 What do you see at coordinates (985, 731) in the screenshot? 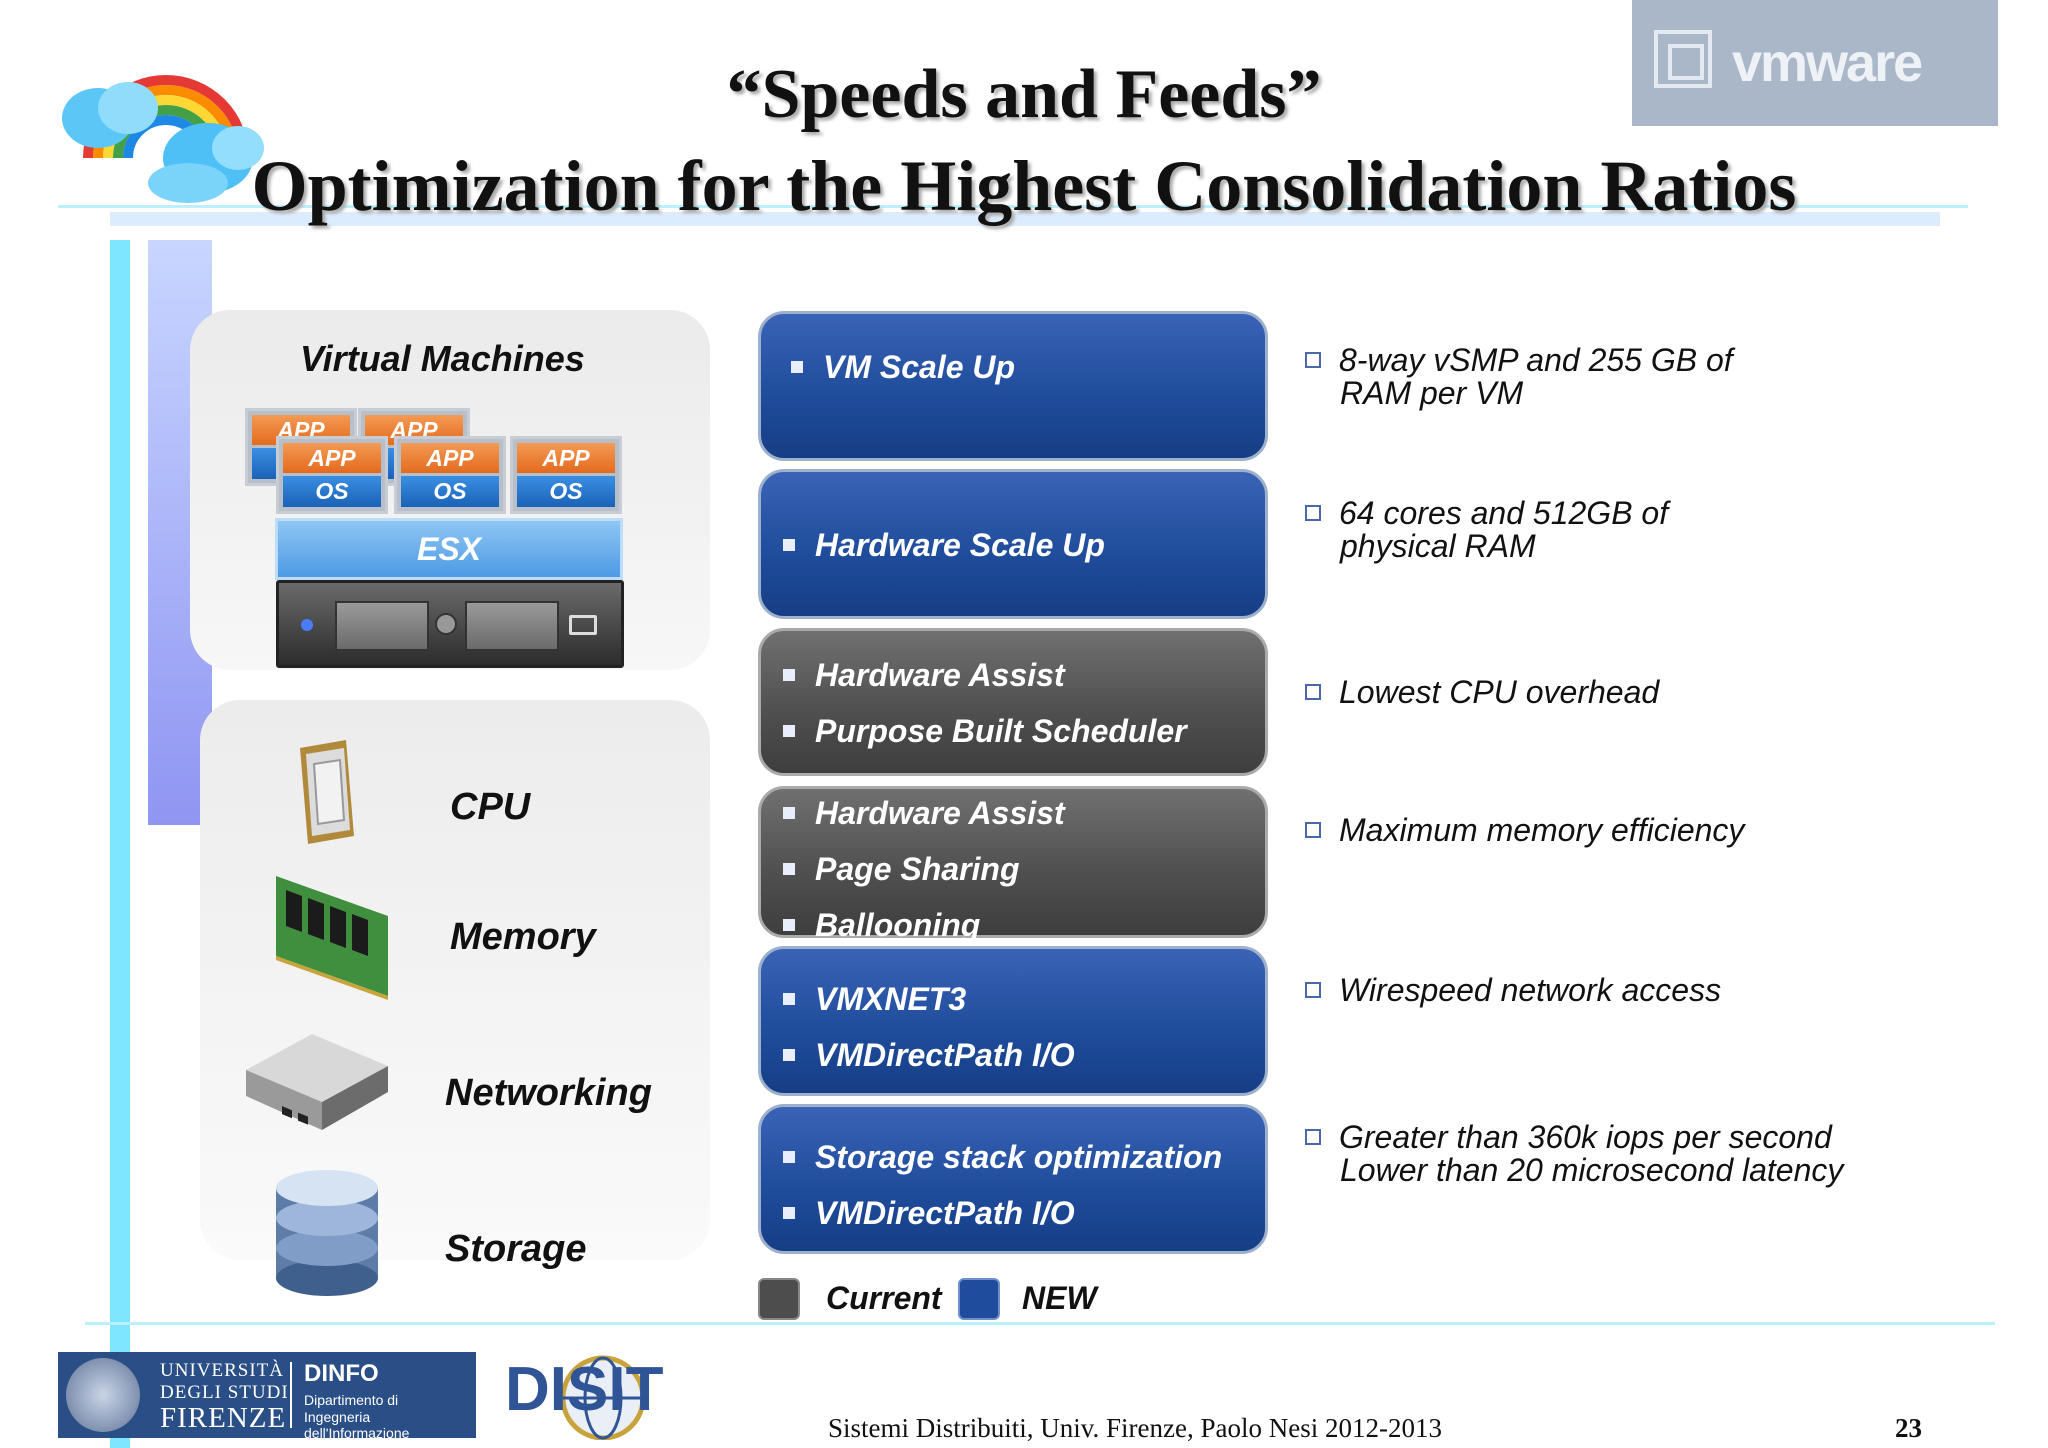
I see `feature-item: Purpose Built Scheduler` at bounding box center [985, 731].